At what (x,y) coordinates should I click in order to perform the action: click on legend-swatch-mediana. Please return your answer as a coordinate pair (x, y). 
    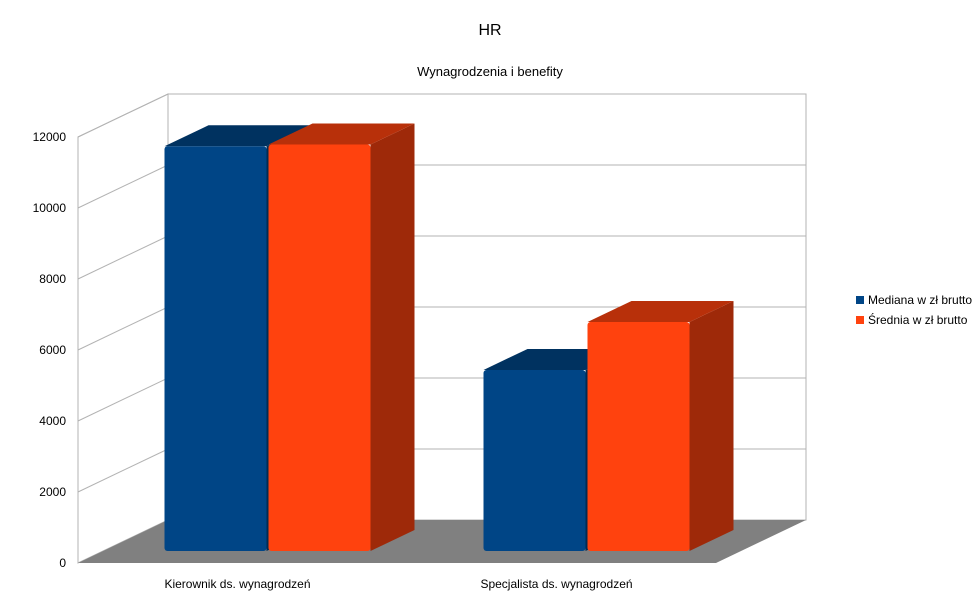
    Looking at the image, I should click on (860, 300).